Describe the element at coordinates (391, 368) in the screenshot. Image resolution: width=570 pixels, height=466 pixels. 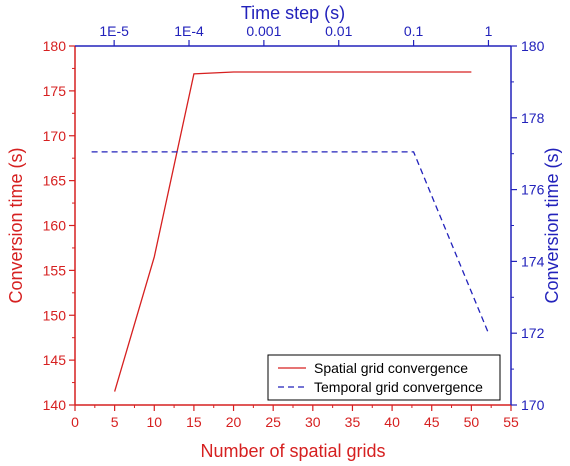
I see `legend-label: Spatial grid convergence` at that location.